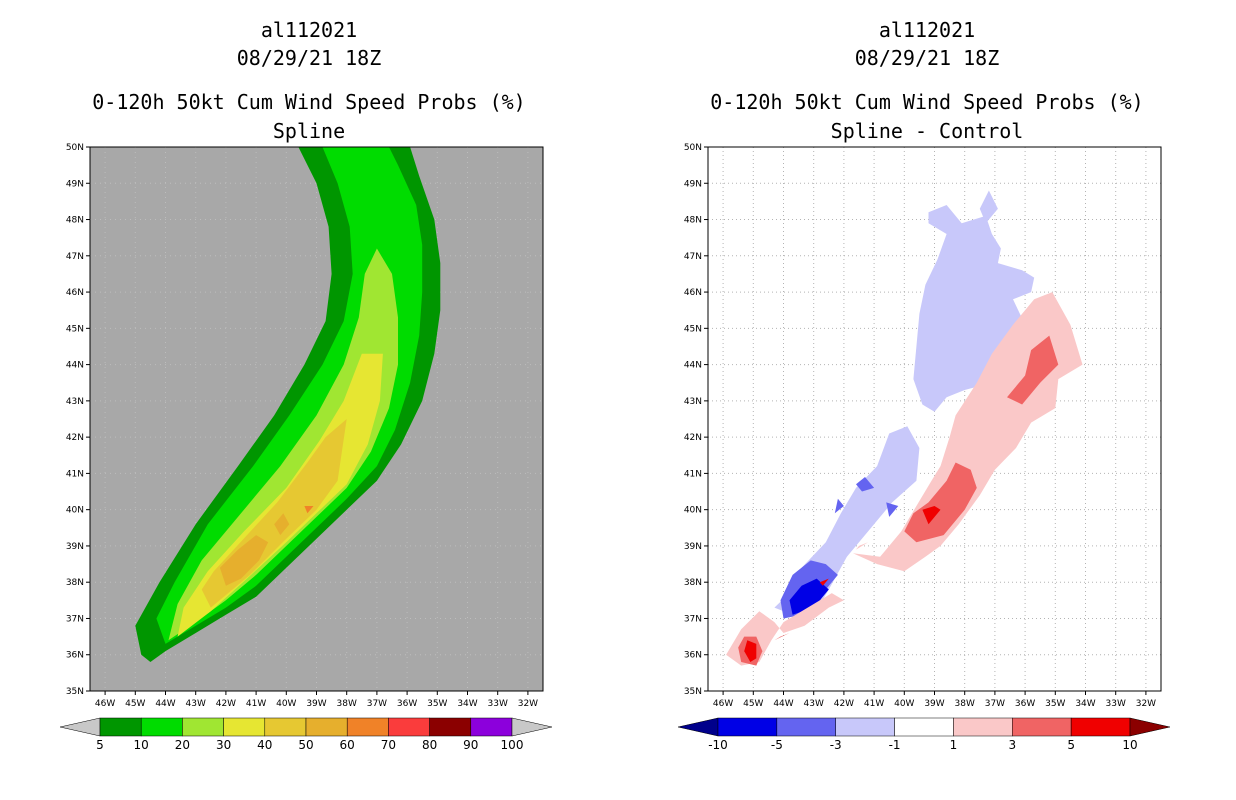 The image size is (1236, 800). Describe the element at coordinates (347, 745) in the screenshot. I see `colorbar-label: 60` at that location.